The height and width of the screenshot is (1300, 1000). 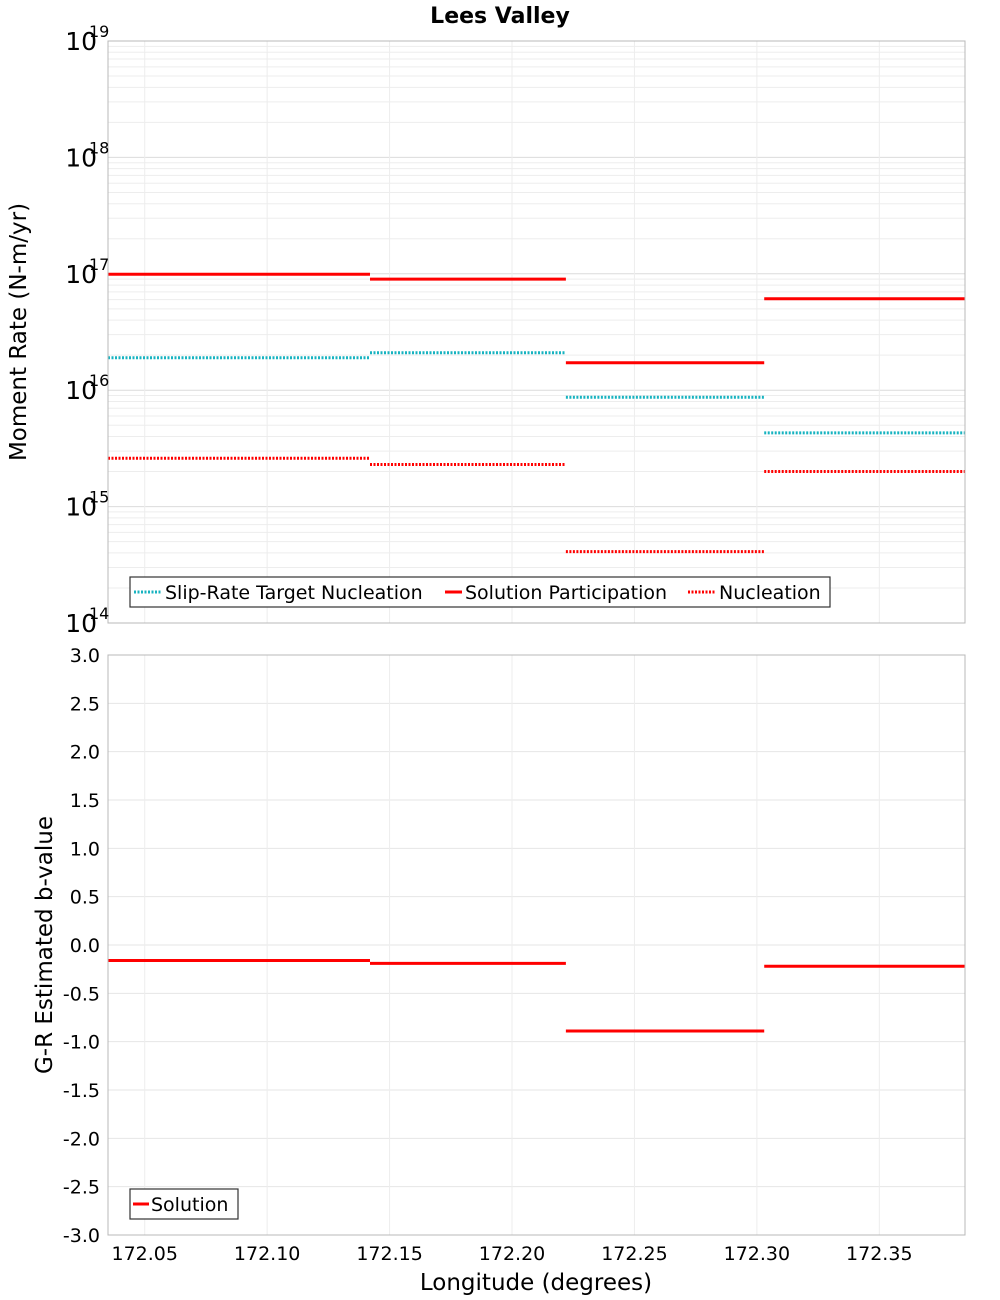 I want to click on x-tick-label: 172.10, so click(x=267, y=1254).